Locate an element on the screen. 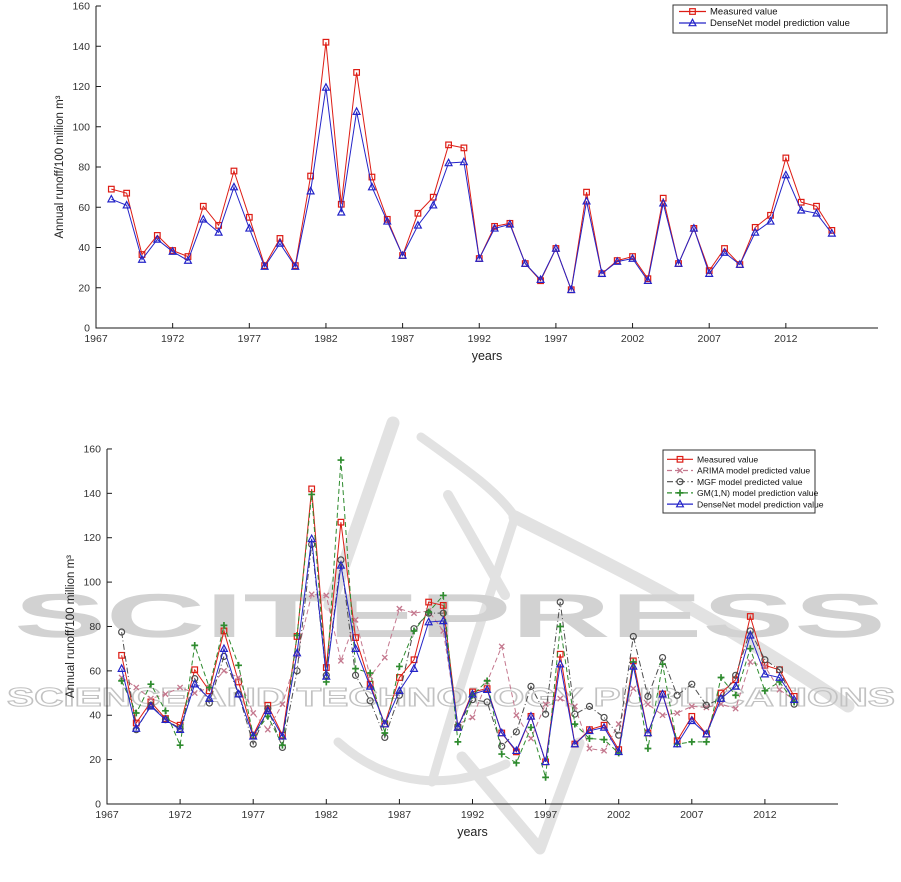 This screenshot has height=882, width=901. bottom-x-tick-label: 1992 is located at coordinates (473, 815).